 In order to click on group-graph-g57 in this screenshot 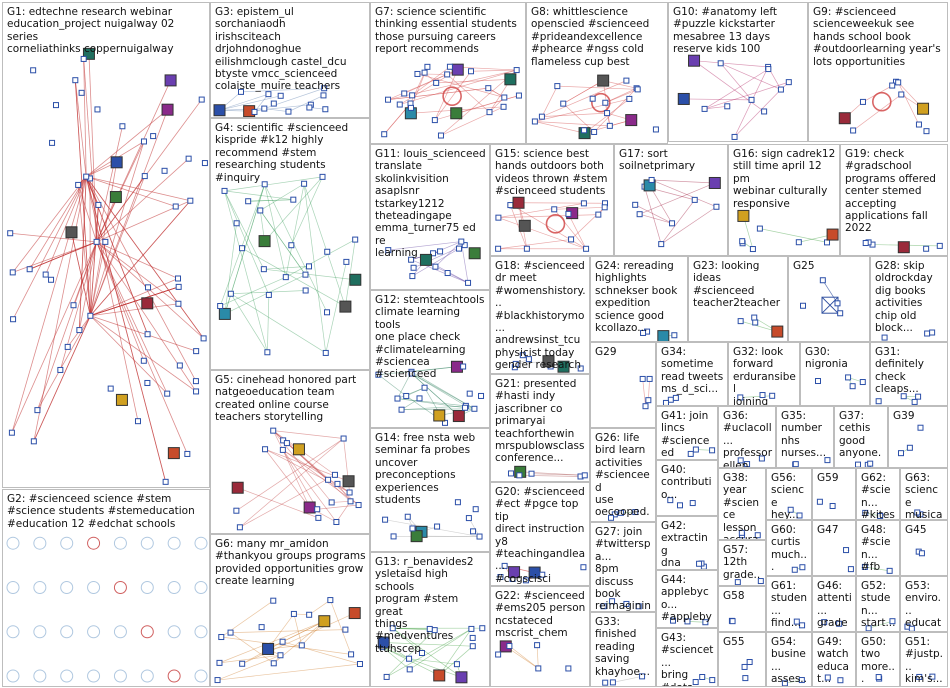, I will do `click(749, 581)`.